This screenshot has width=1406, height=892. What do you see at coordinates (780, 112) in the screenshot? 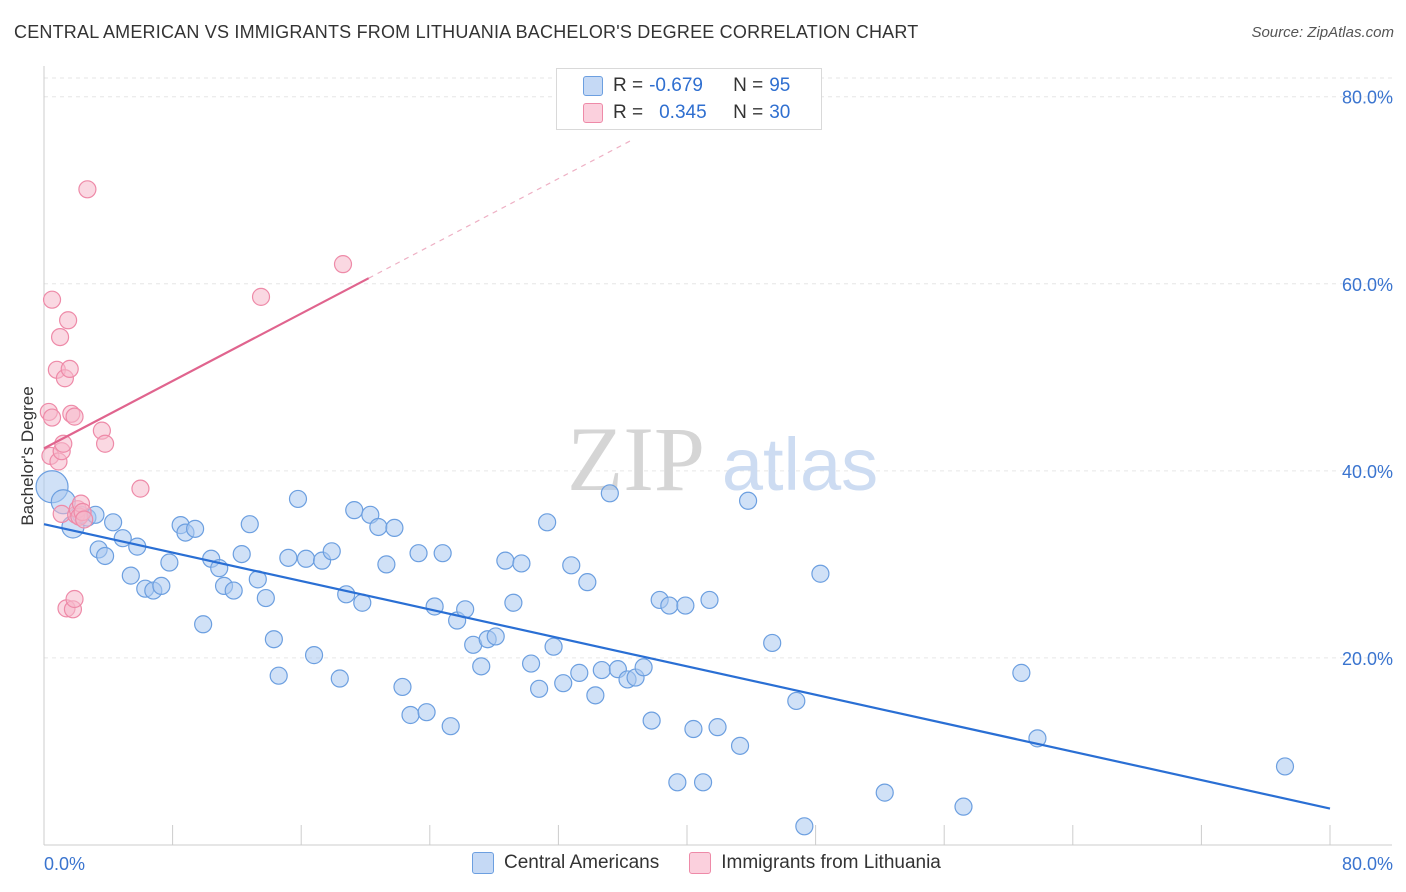
I see `n-value: 30` at bounding box center [780, 112].